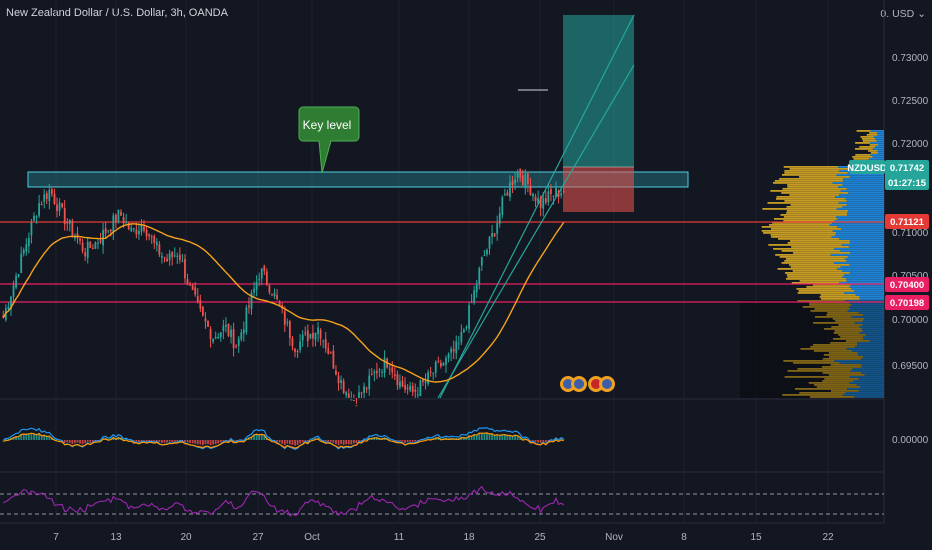 This screenshot has width=932, height=550. I want to click on time-tick: Oct, so click(312, 537).